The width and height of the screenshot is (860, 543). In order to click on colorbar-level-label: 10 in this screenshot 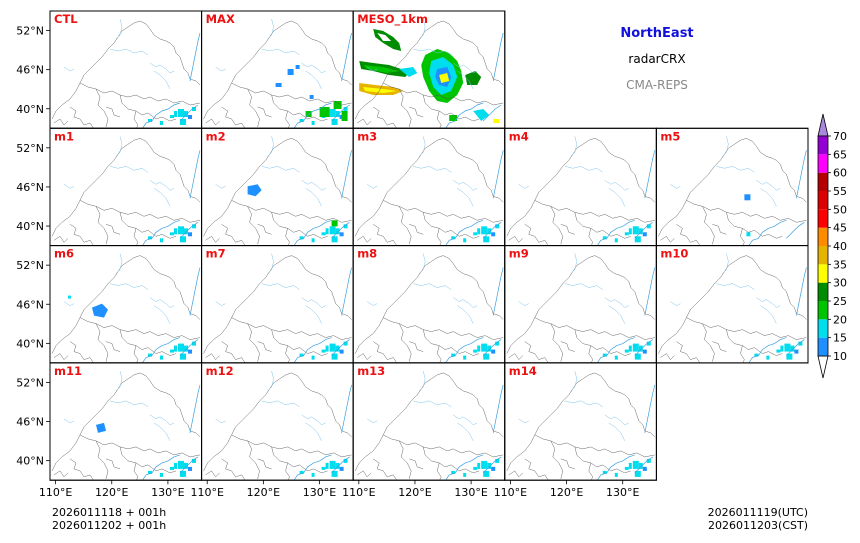, I will do `click(840, 356)`.